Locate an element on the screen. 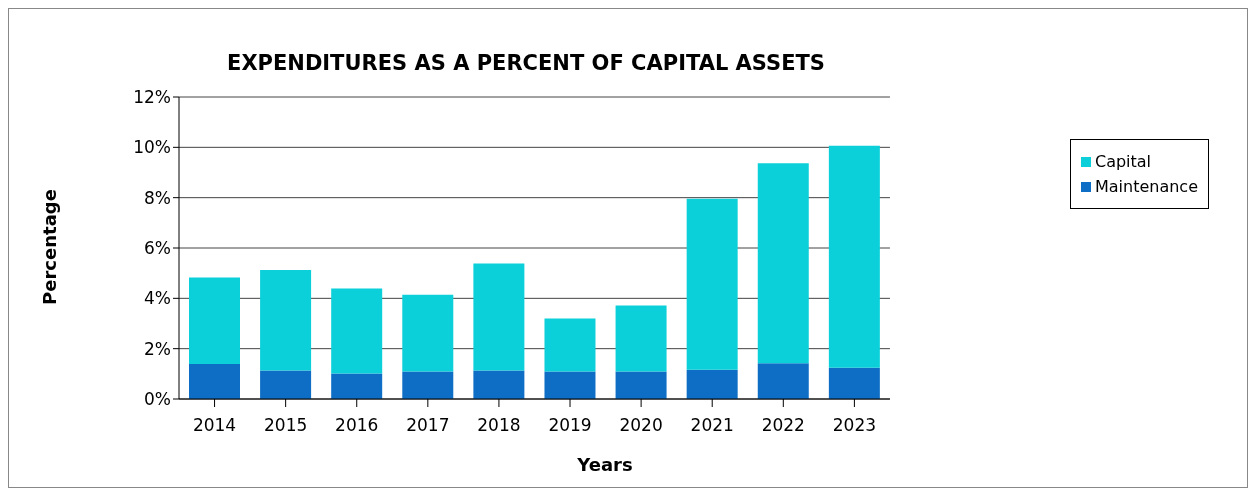 This screenshot has height=491, width=1252. x-tick-label: 2016 is located at coordinates (357, 425).